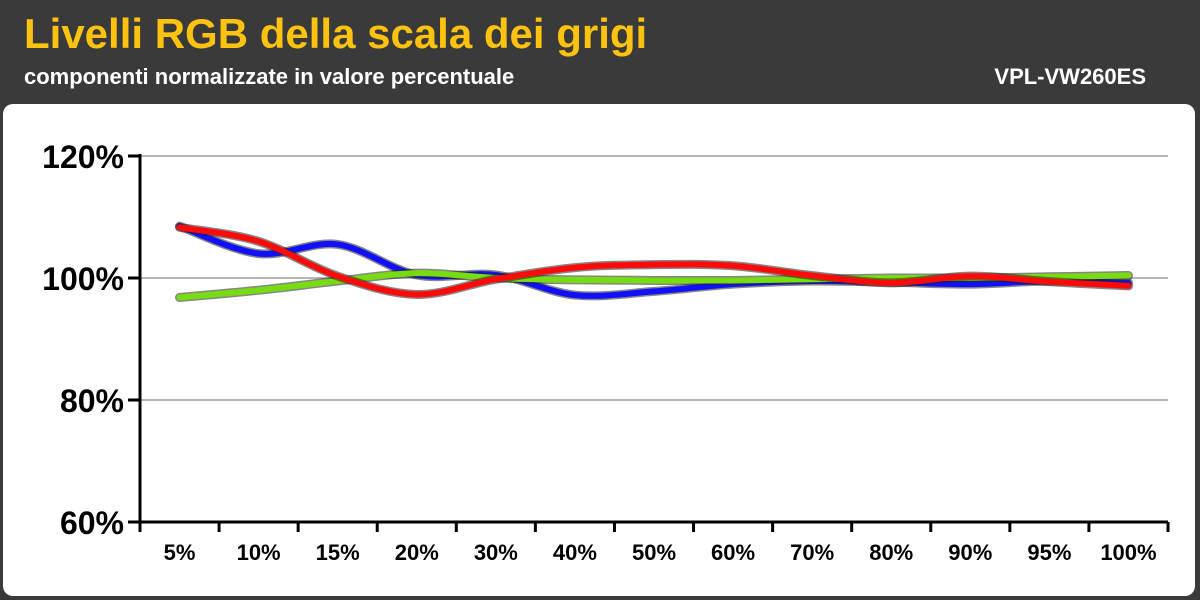 The image size is (1200, 600). I want to click on y-tick-label: 120%, so click(83, 157).